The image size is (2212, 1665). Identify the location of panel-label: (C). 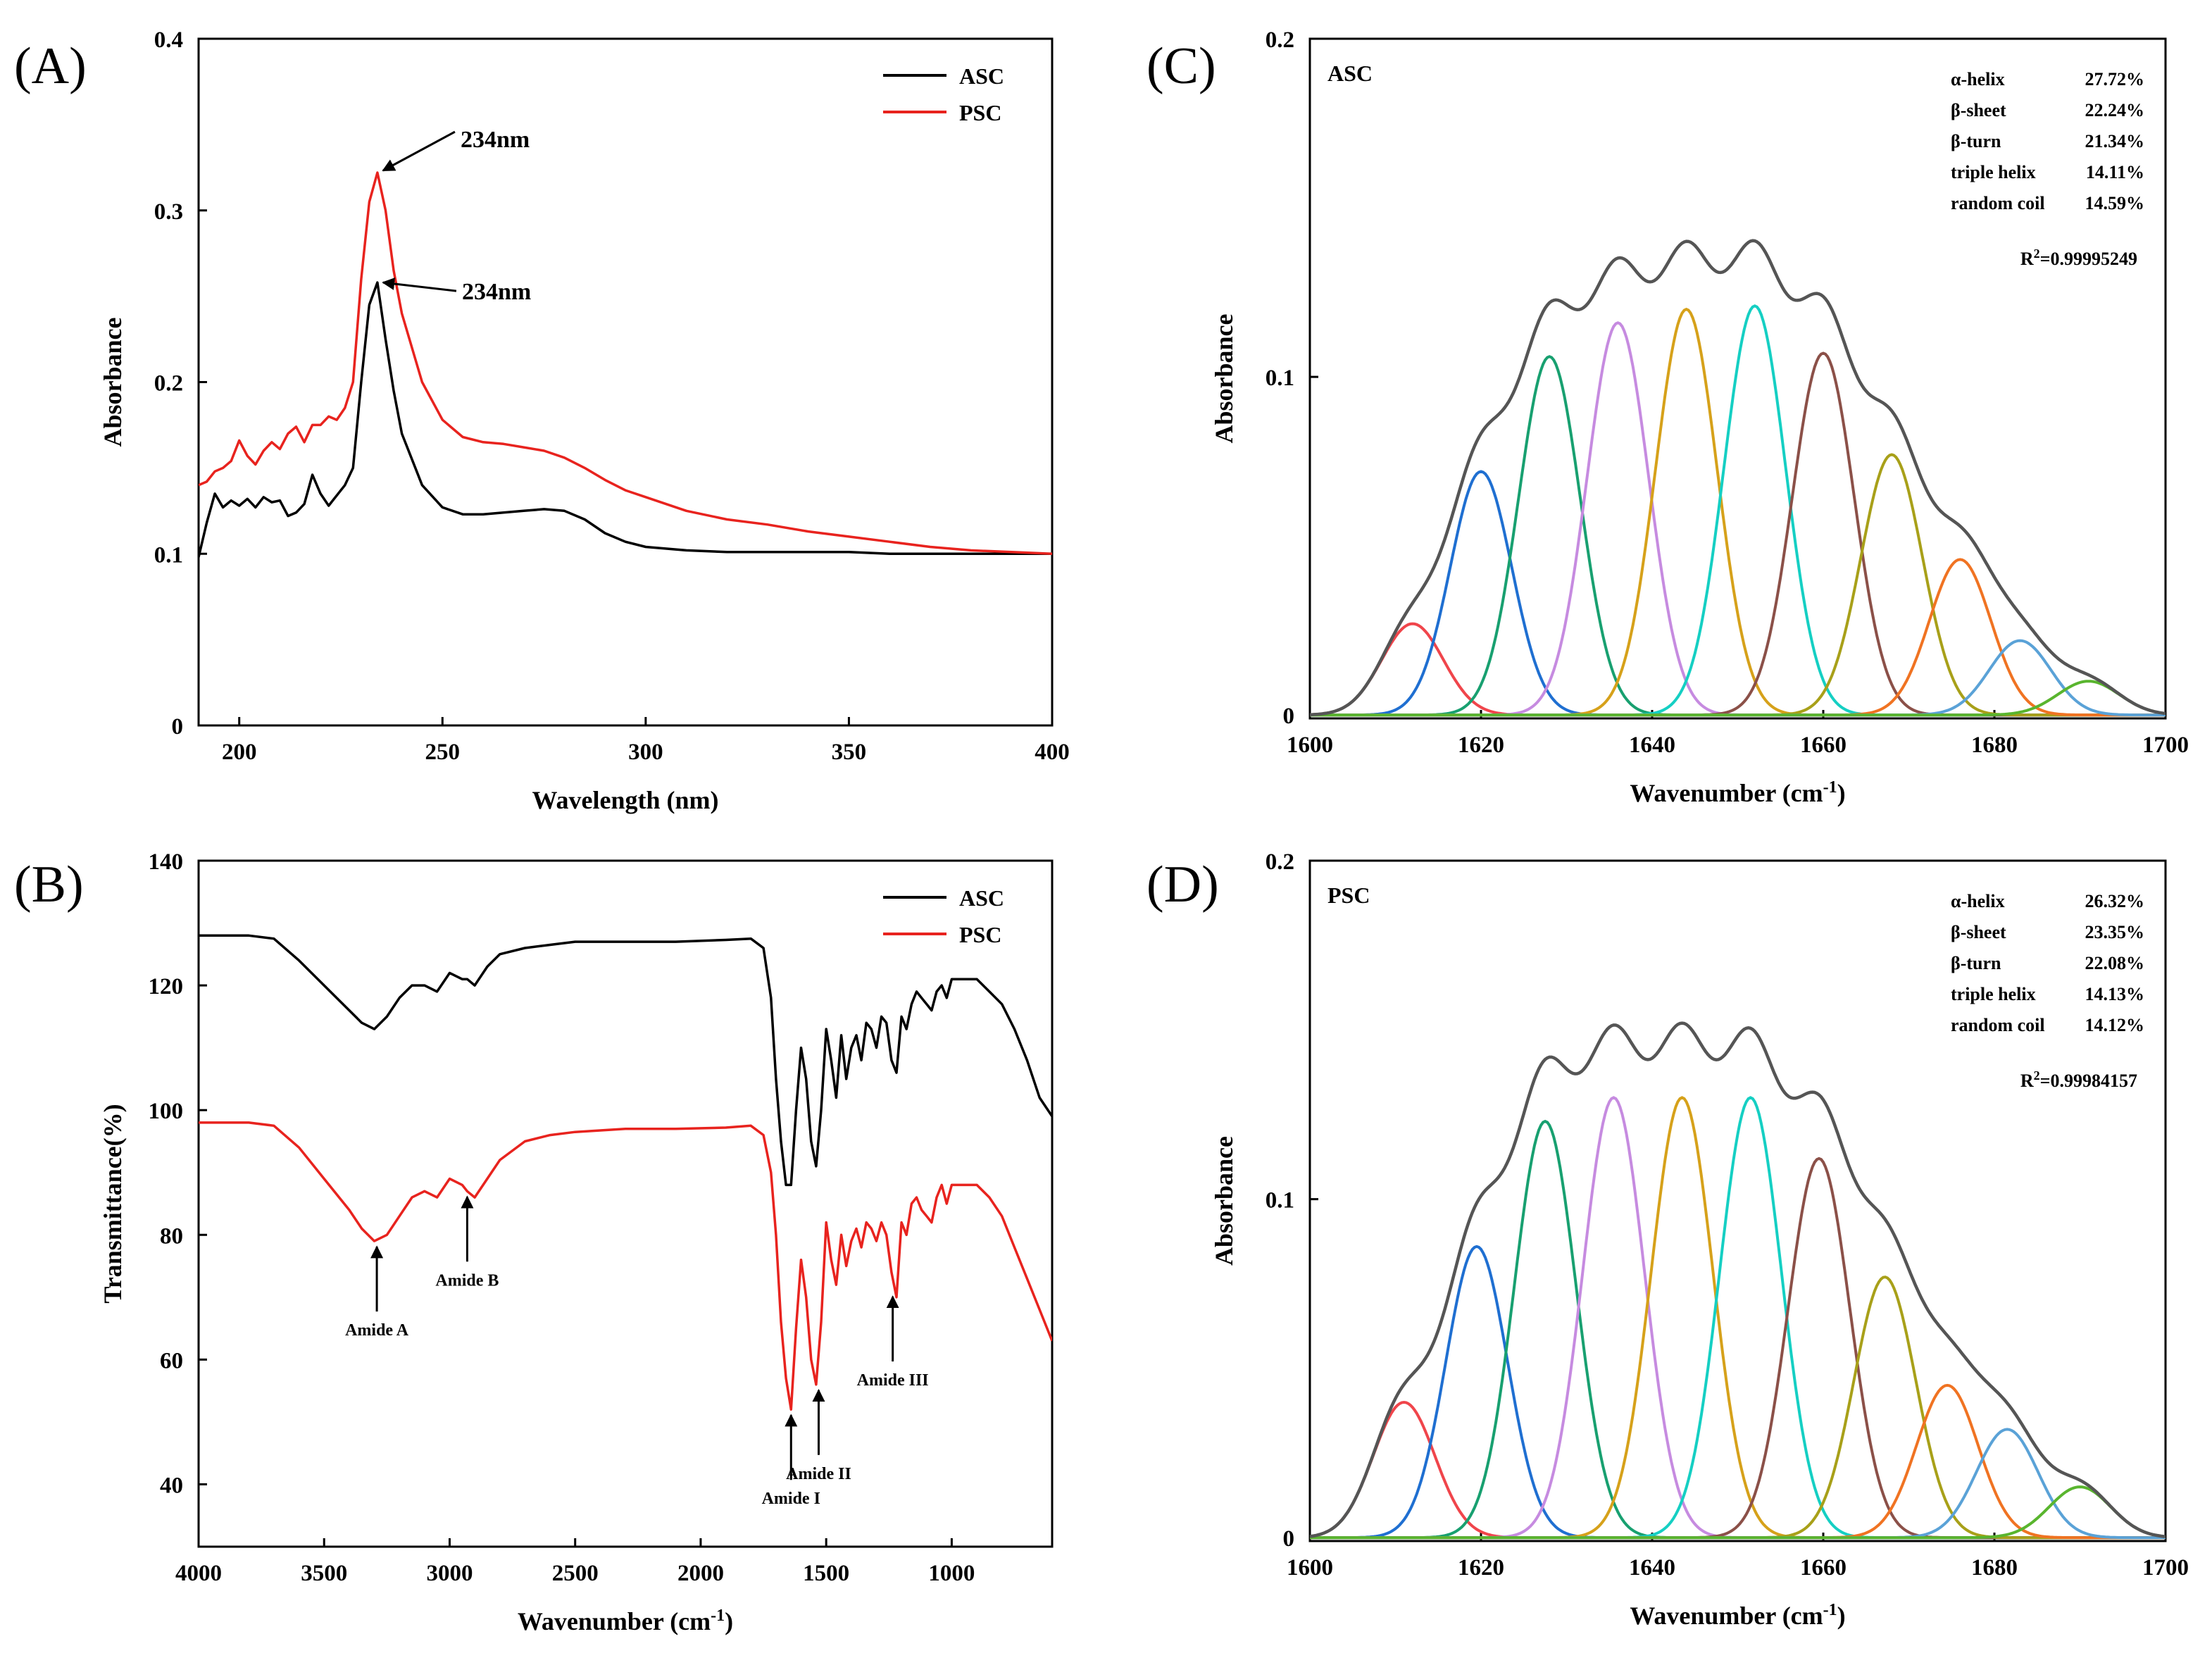
(1181, 66).